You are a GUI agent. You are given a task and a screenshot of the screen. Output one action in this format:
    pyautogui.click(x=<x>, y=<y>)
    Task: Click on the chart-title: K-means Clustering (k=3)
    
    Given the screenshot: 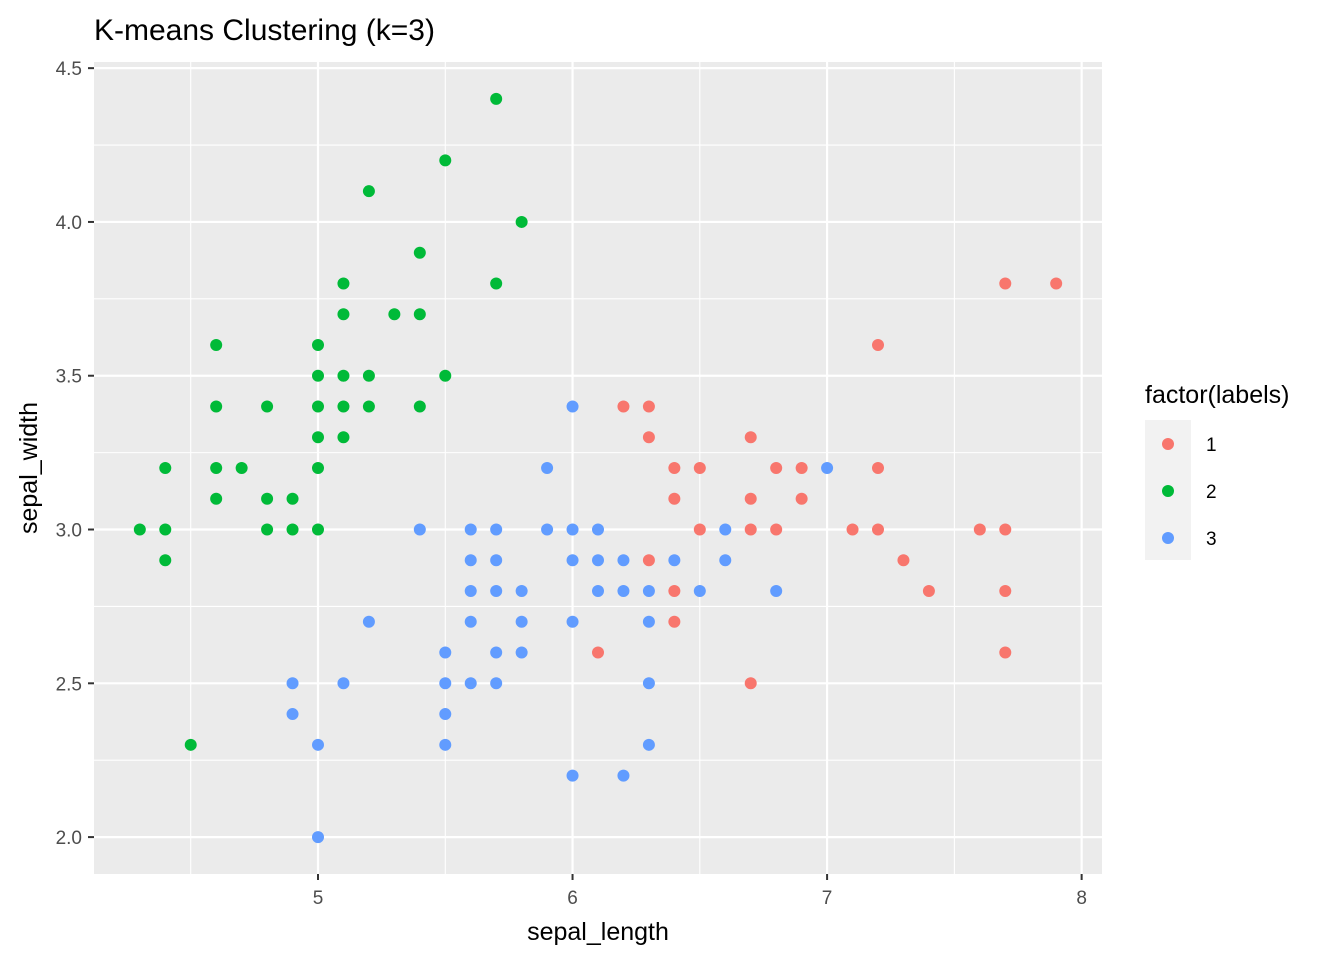 What is the action you would take?
    pyautogui.click(x=264, y=30)
    